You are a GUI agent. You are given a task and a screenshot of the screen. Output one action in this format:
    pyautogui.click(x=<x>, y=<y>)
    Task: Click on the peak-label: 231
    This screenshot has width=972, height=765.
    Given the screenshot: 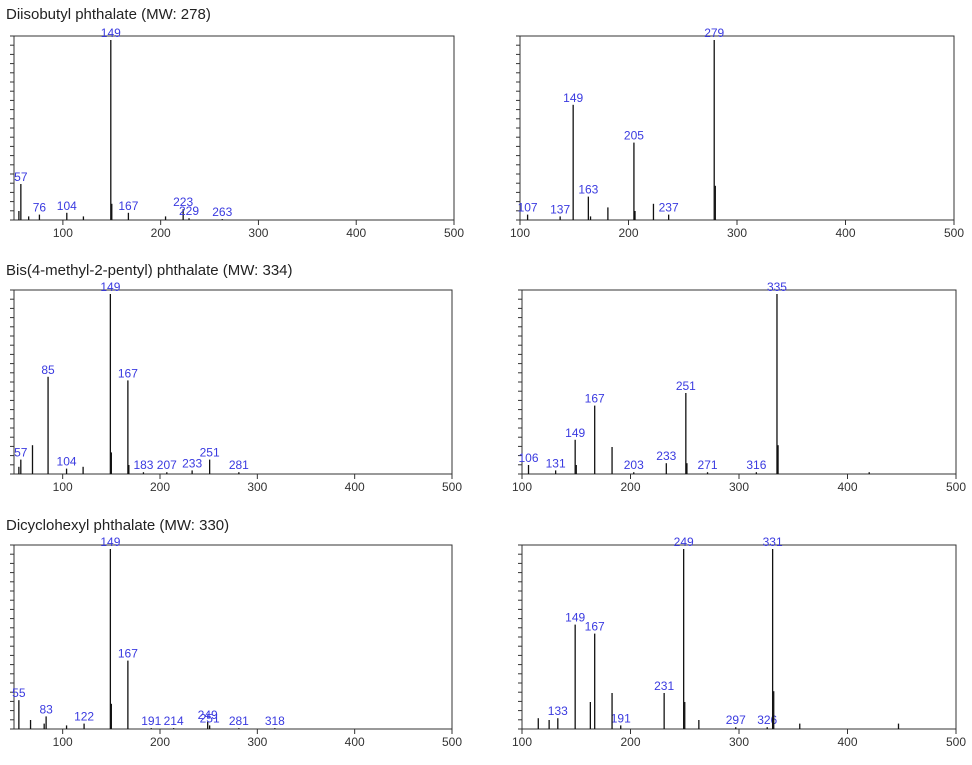 What is the action you would take?
    pyautogui.click(x=664, y=686)
    